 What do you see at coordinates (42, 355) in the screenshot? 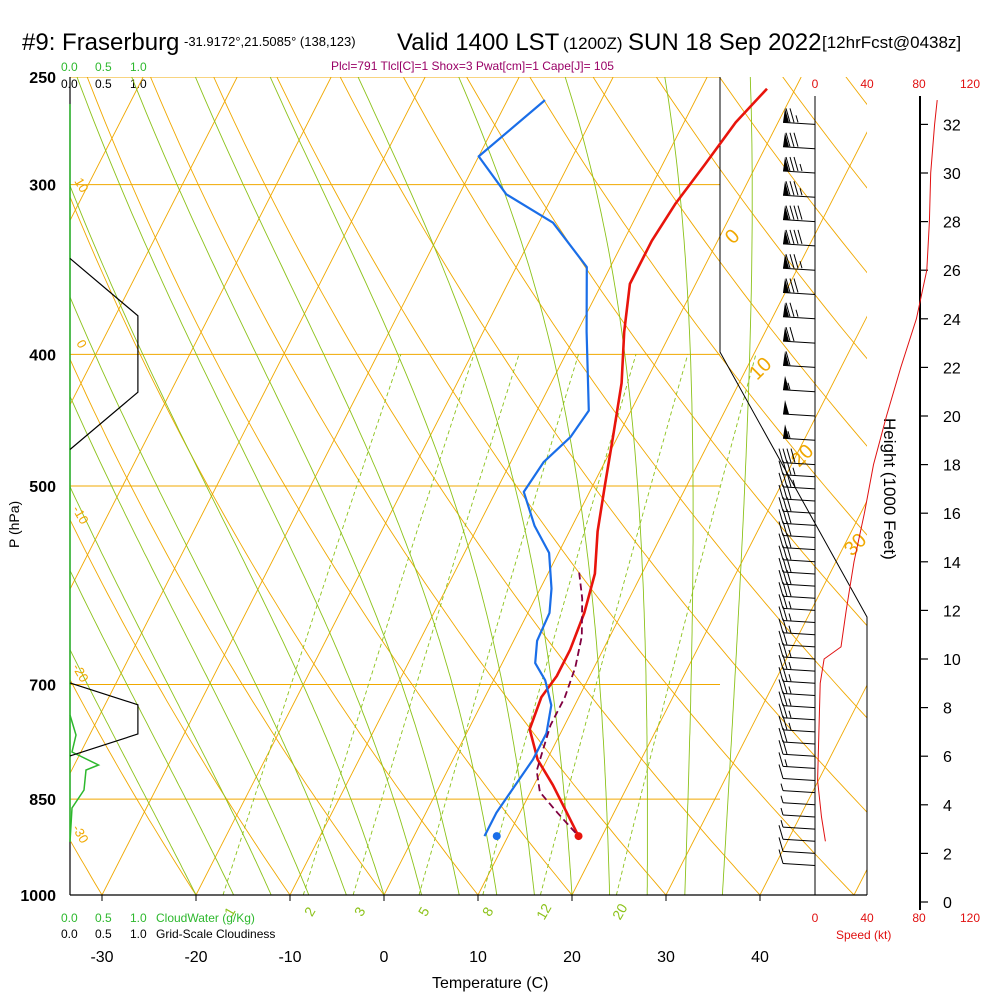
I see `y-tick-label: 400` at bounding box center [42, 355].